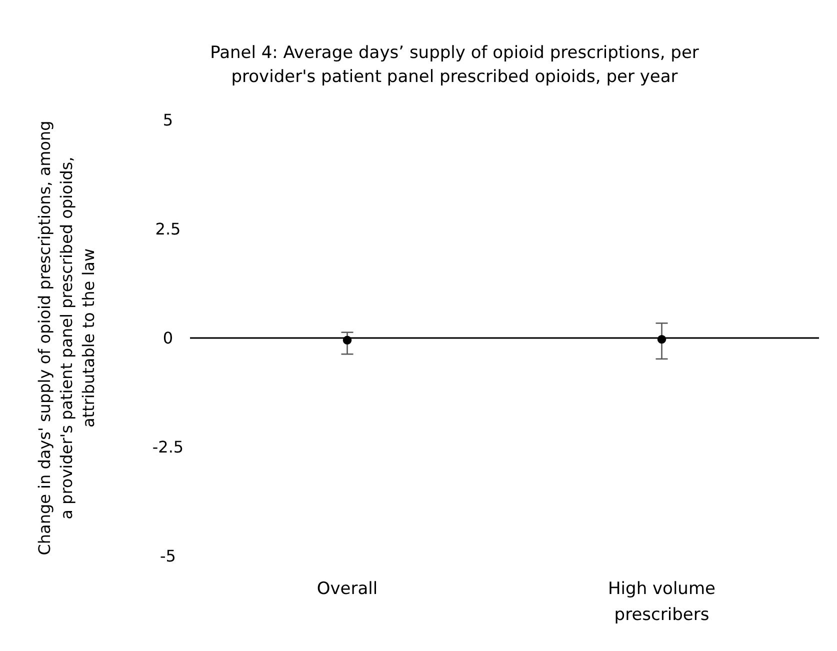 The width and height of the screenshot is (837, 651). What do you see at coordinates (168, 556) in the screenshot?
I see `y-tick-label: -5` at bounding box center [168, 556].